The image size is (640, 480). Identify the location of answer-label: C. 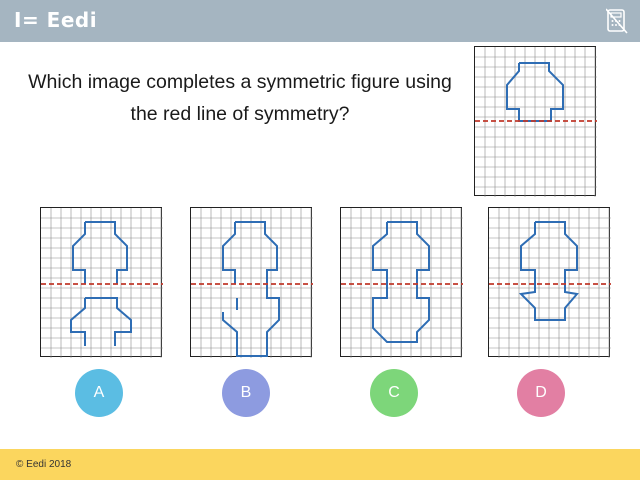
(394, 392).